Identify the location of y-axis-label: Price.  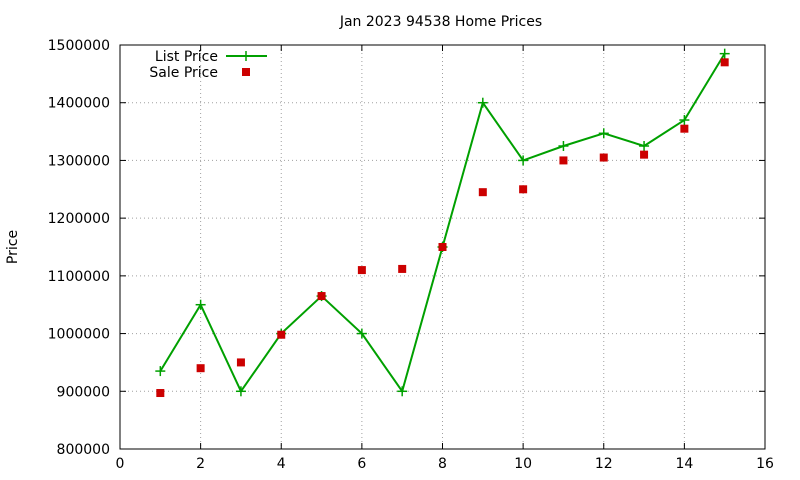
(13, 247).